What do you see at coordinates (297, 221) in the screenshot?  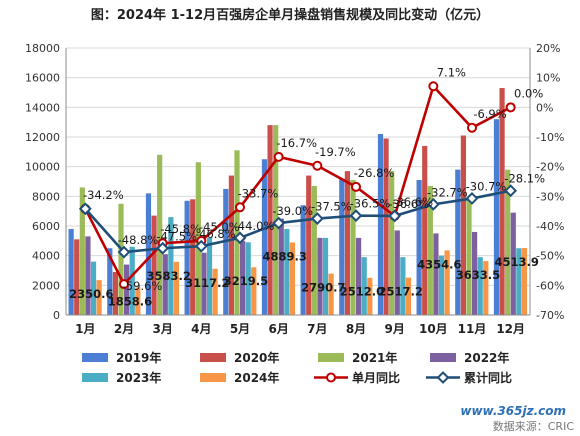 I see `line-累计同比` at bounding box center [297, 221].